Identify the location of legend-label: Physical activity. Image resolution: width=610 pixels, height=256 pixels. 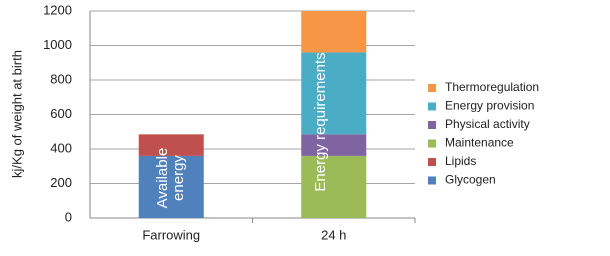
(487, 124).